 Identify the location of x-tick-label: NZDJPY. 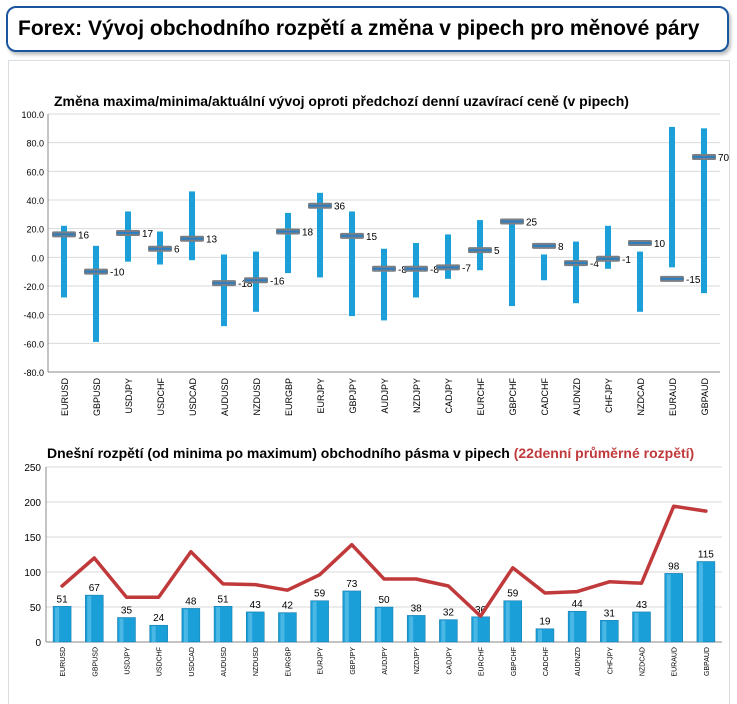
(417, 395).